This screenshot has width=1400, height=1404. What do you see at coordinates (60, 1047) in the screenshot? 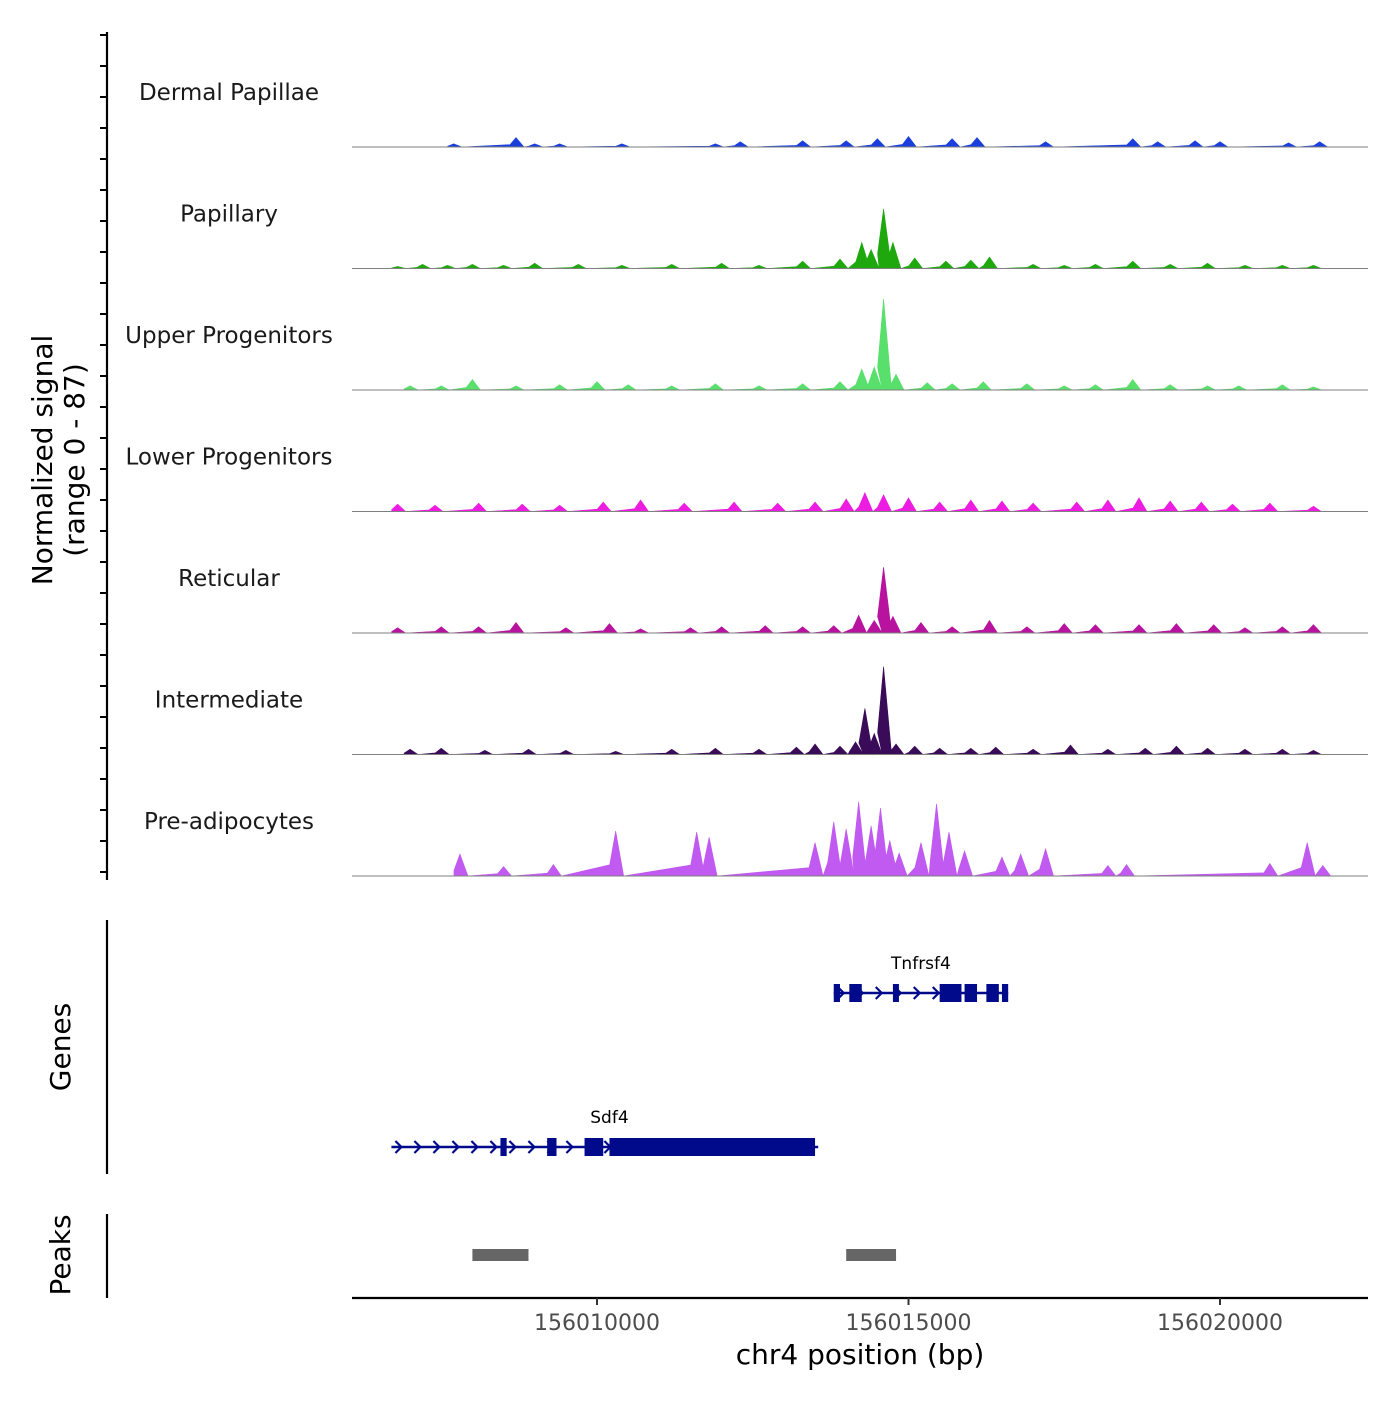
I see `genes-panel-title: Genes` at bounding box center [60, 1047].